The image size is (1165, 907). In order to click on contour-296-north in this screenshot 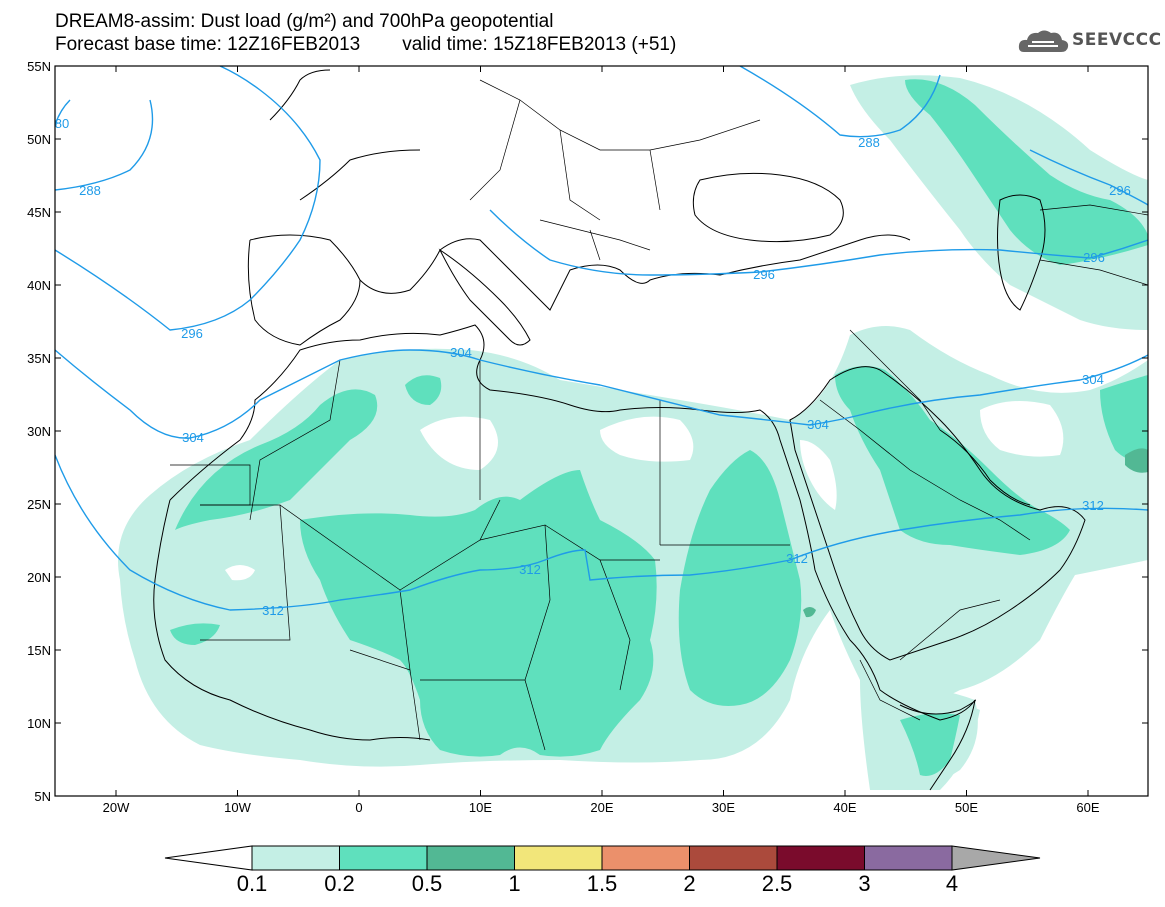, I will do `click(1088, 177)`.